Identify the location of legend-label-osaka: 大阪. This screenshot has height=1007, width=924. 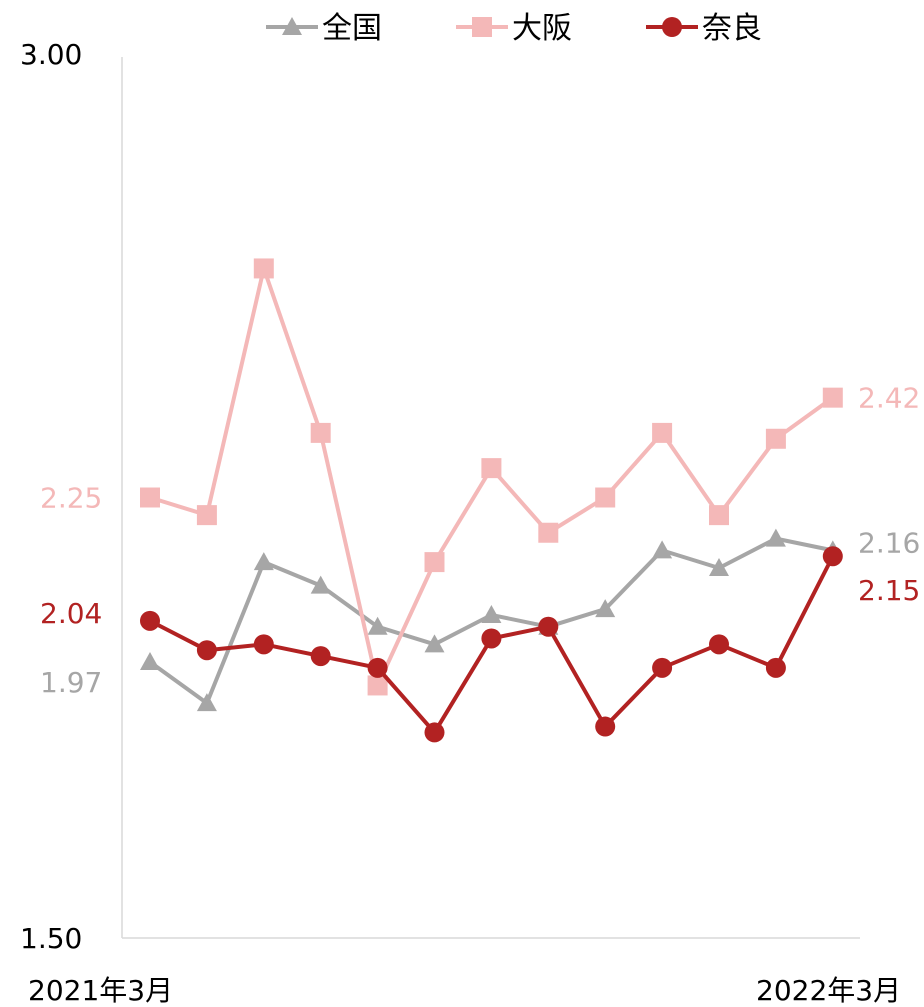
(542, 28).